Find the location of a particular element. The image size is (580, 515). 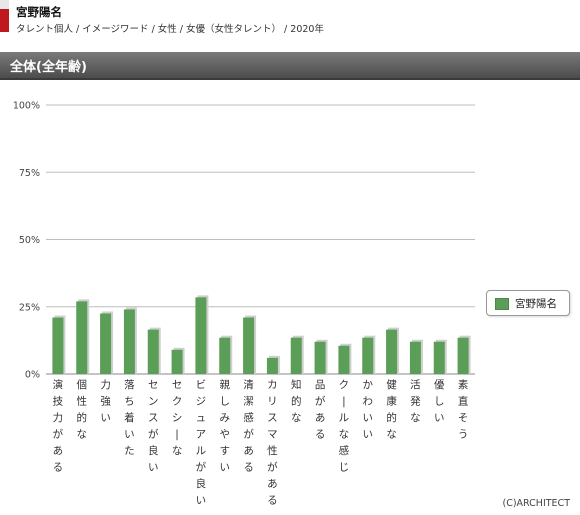

y-tick-label: 100% is located at coordinates (26, 106).